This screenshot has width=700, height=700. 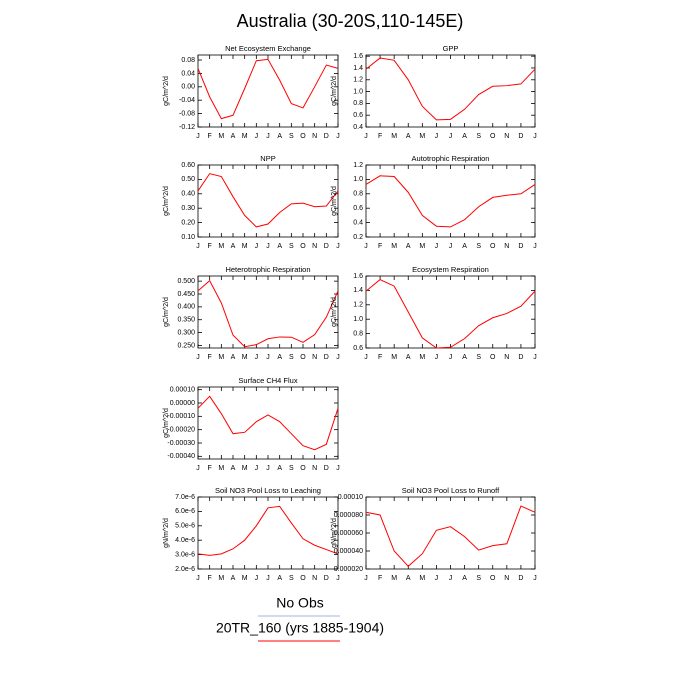 What do you see at coordinates (450, 269) in the screenshot?
I see `panel-title: Ecosystem Respiration` at bounding box center [450, 269].